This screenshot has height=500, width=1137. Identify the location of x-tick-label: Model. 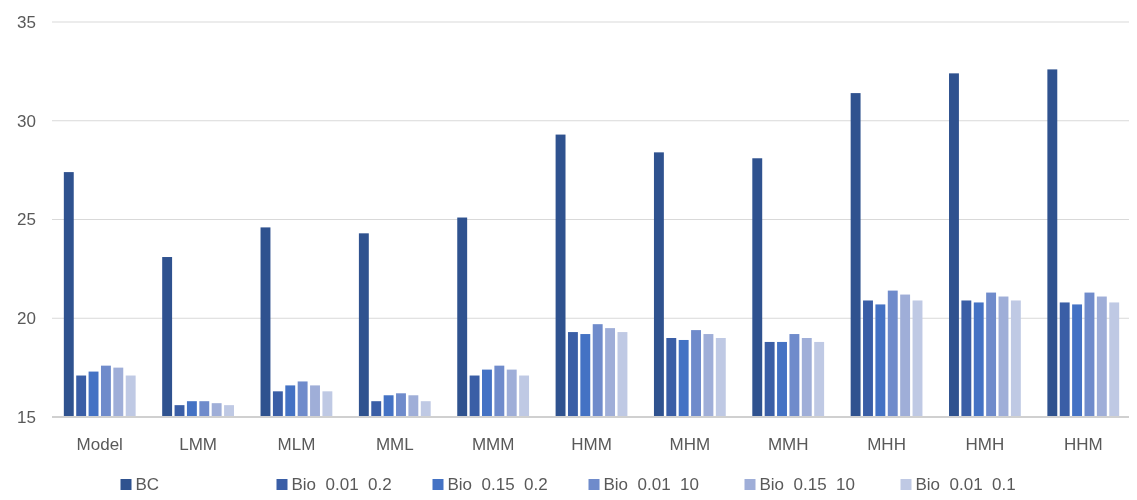
(99, 444).